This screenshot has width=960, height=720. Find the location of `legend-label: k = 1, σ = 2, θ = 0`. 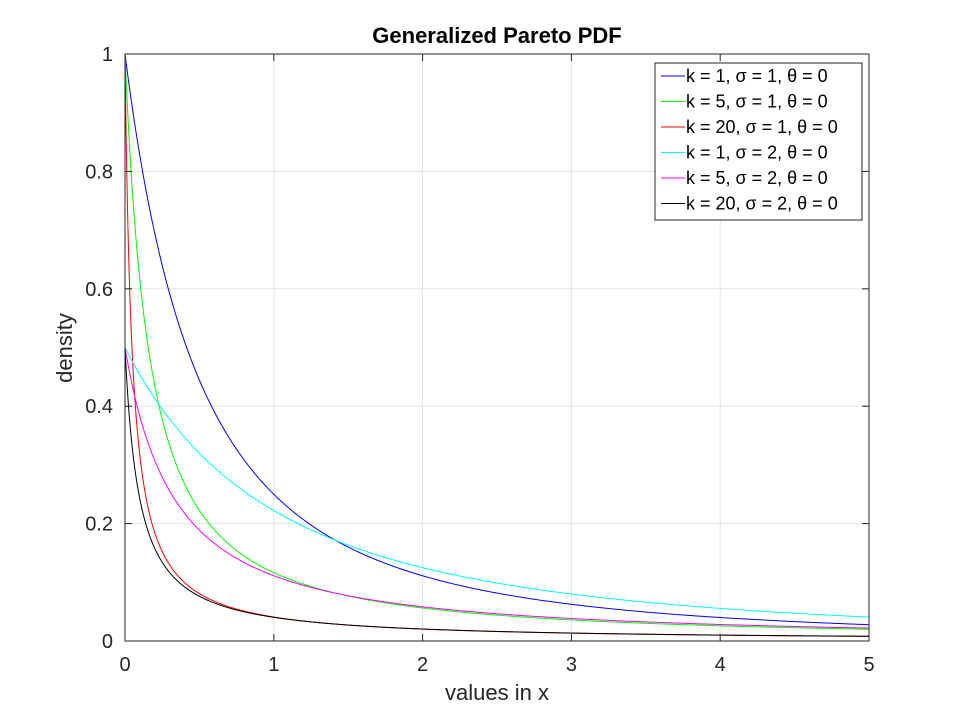

legend-label: k = 1, σ = 2, θ = 0 is located at coordinates (757, 153).